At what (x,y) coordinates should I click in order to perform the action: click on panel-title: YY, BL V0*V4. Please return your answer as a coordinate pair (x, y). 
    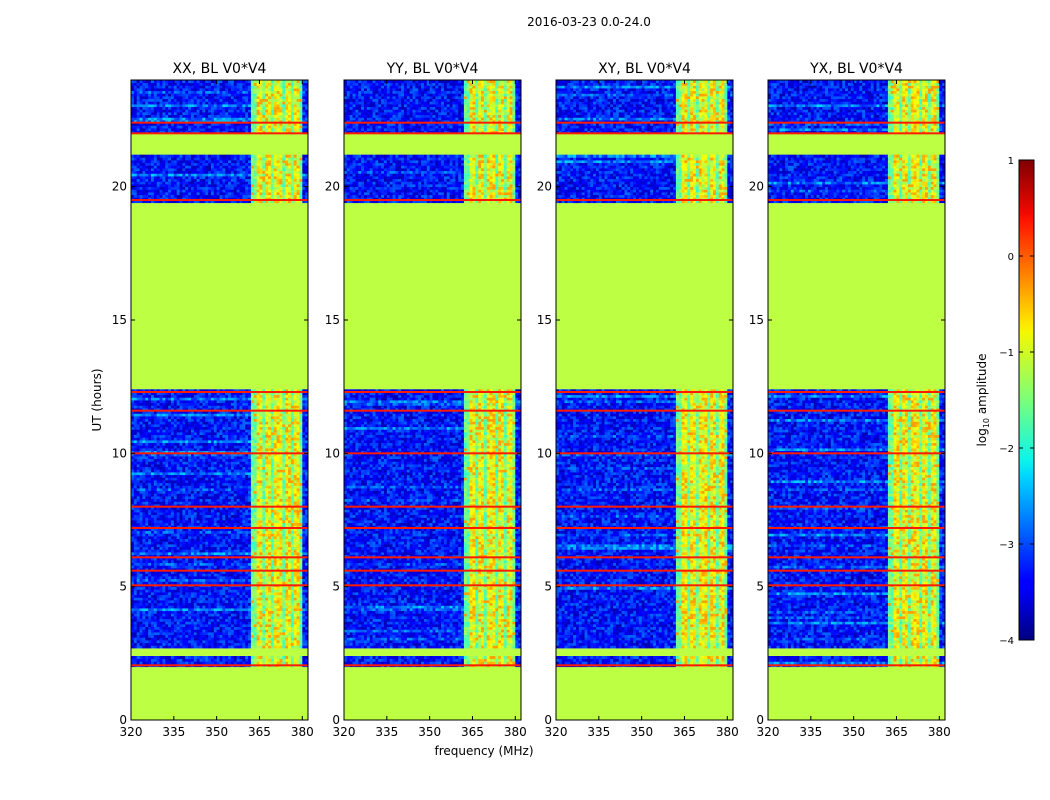
    Looking at the image, I should click on (432, 69).